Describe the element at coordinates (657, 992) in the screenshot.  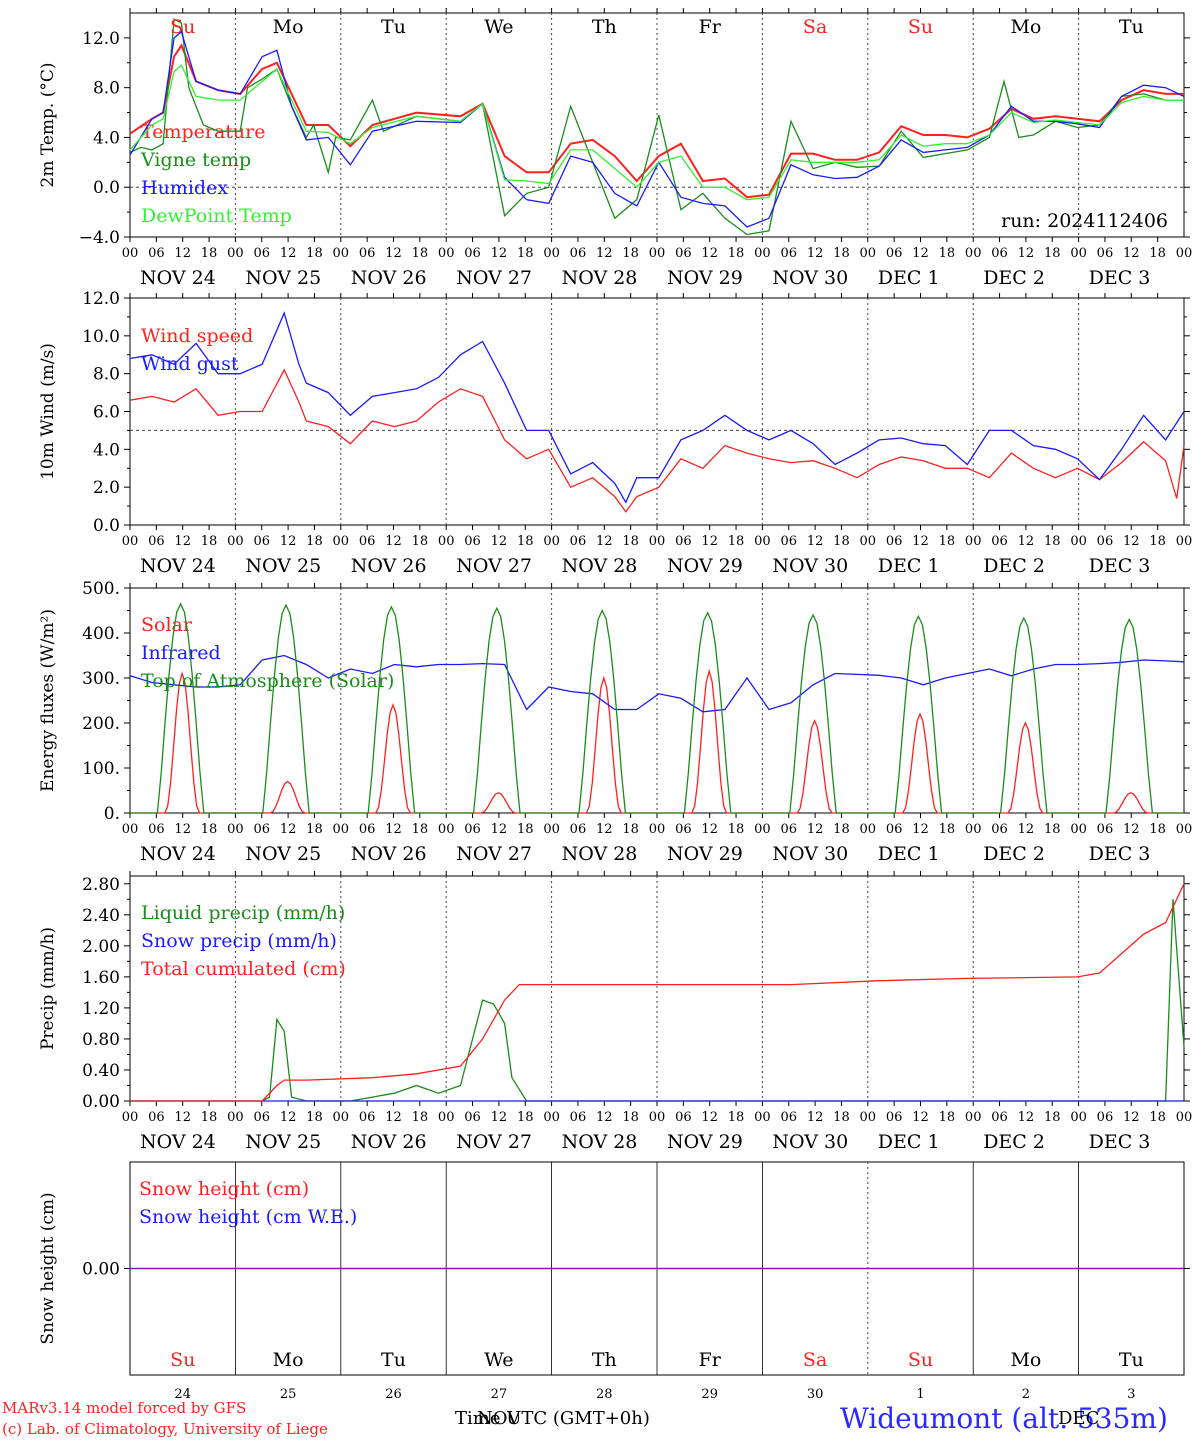
I see `series-line-total-cumulated-cm-` at that location.